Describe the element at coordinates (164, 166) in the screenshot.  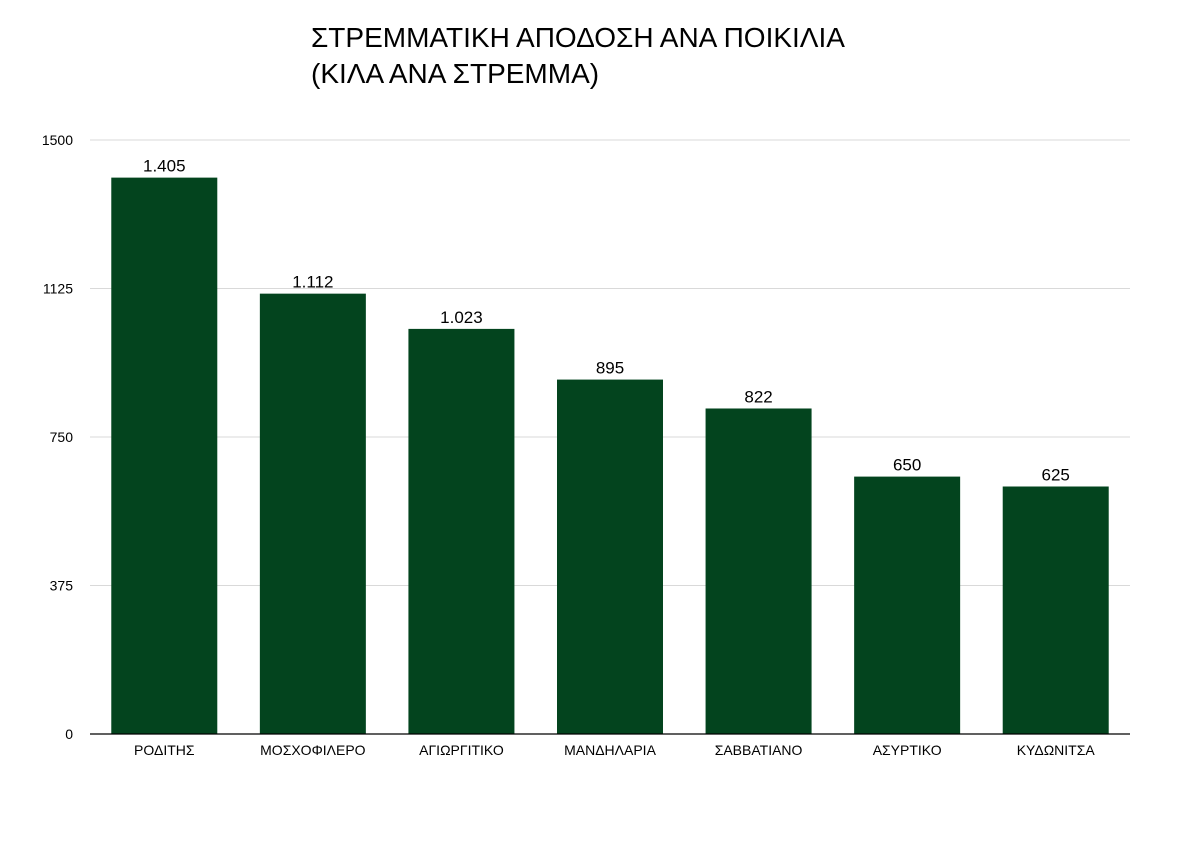
I see `data-label: 1.405` at that location.